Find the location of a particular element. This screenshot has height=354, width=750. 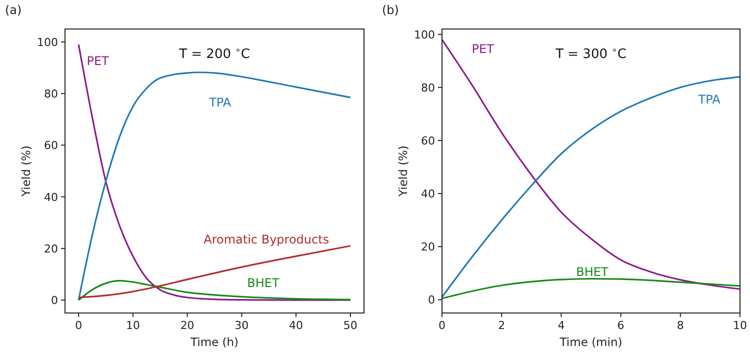

x-tick-label: 50 is located at coordinates (350, 325).